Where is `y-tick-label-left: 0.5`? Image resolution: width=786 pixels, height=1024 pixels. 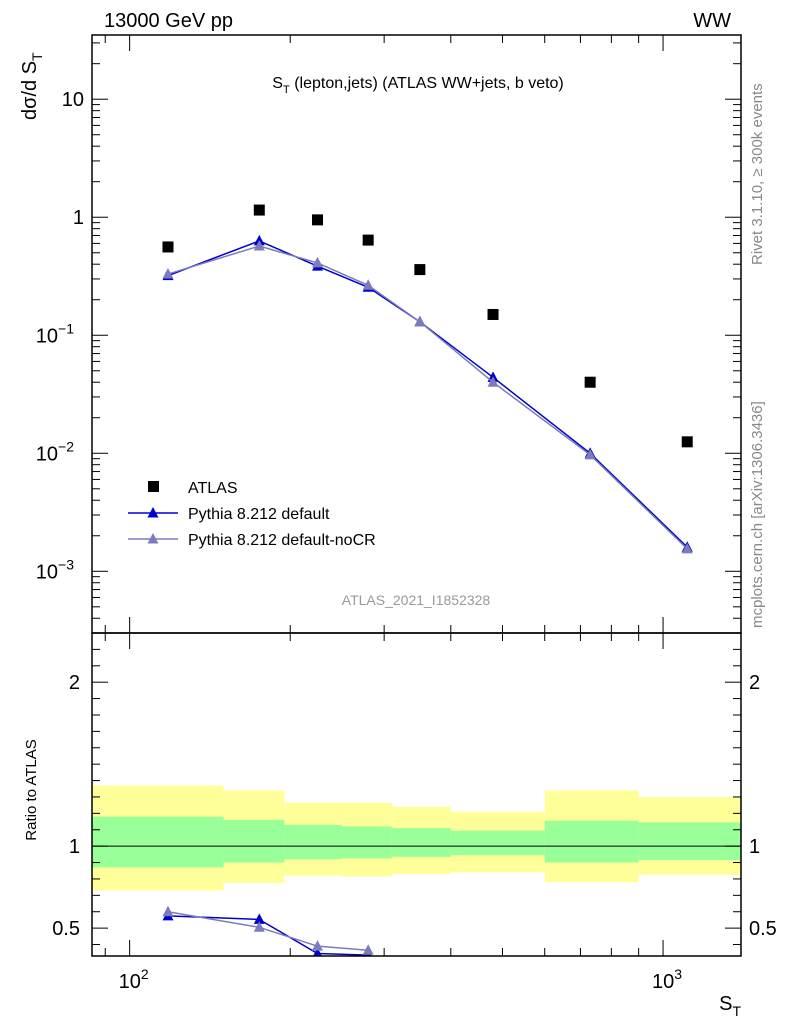 y-tick-label-left: 0.5 is located at coordinates (66, 929).